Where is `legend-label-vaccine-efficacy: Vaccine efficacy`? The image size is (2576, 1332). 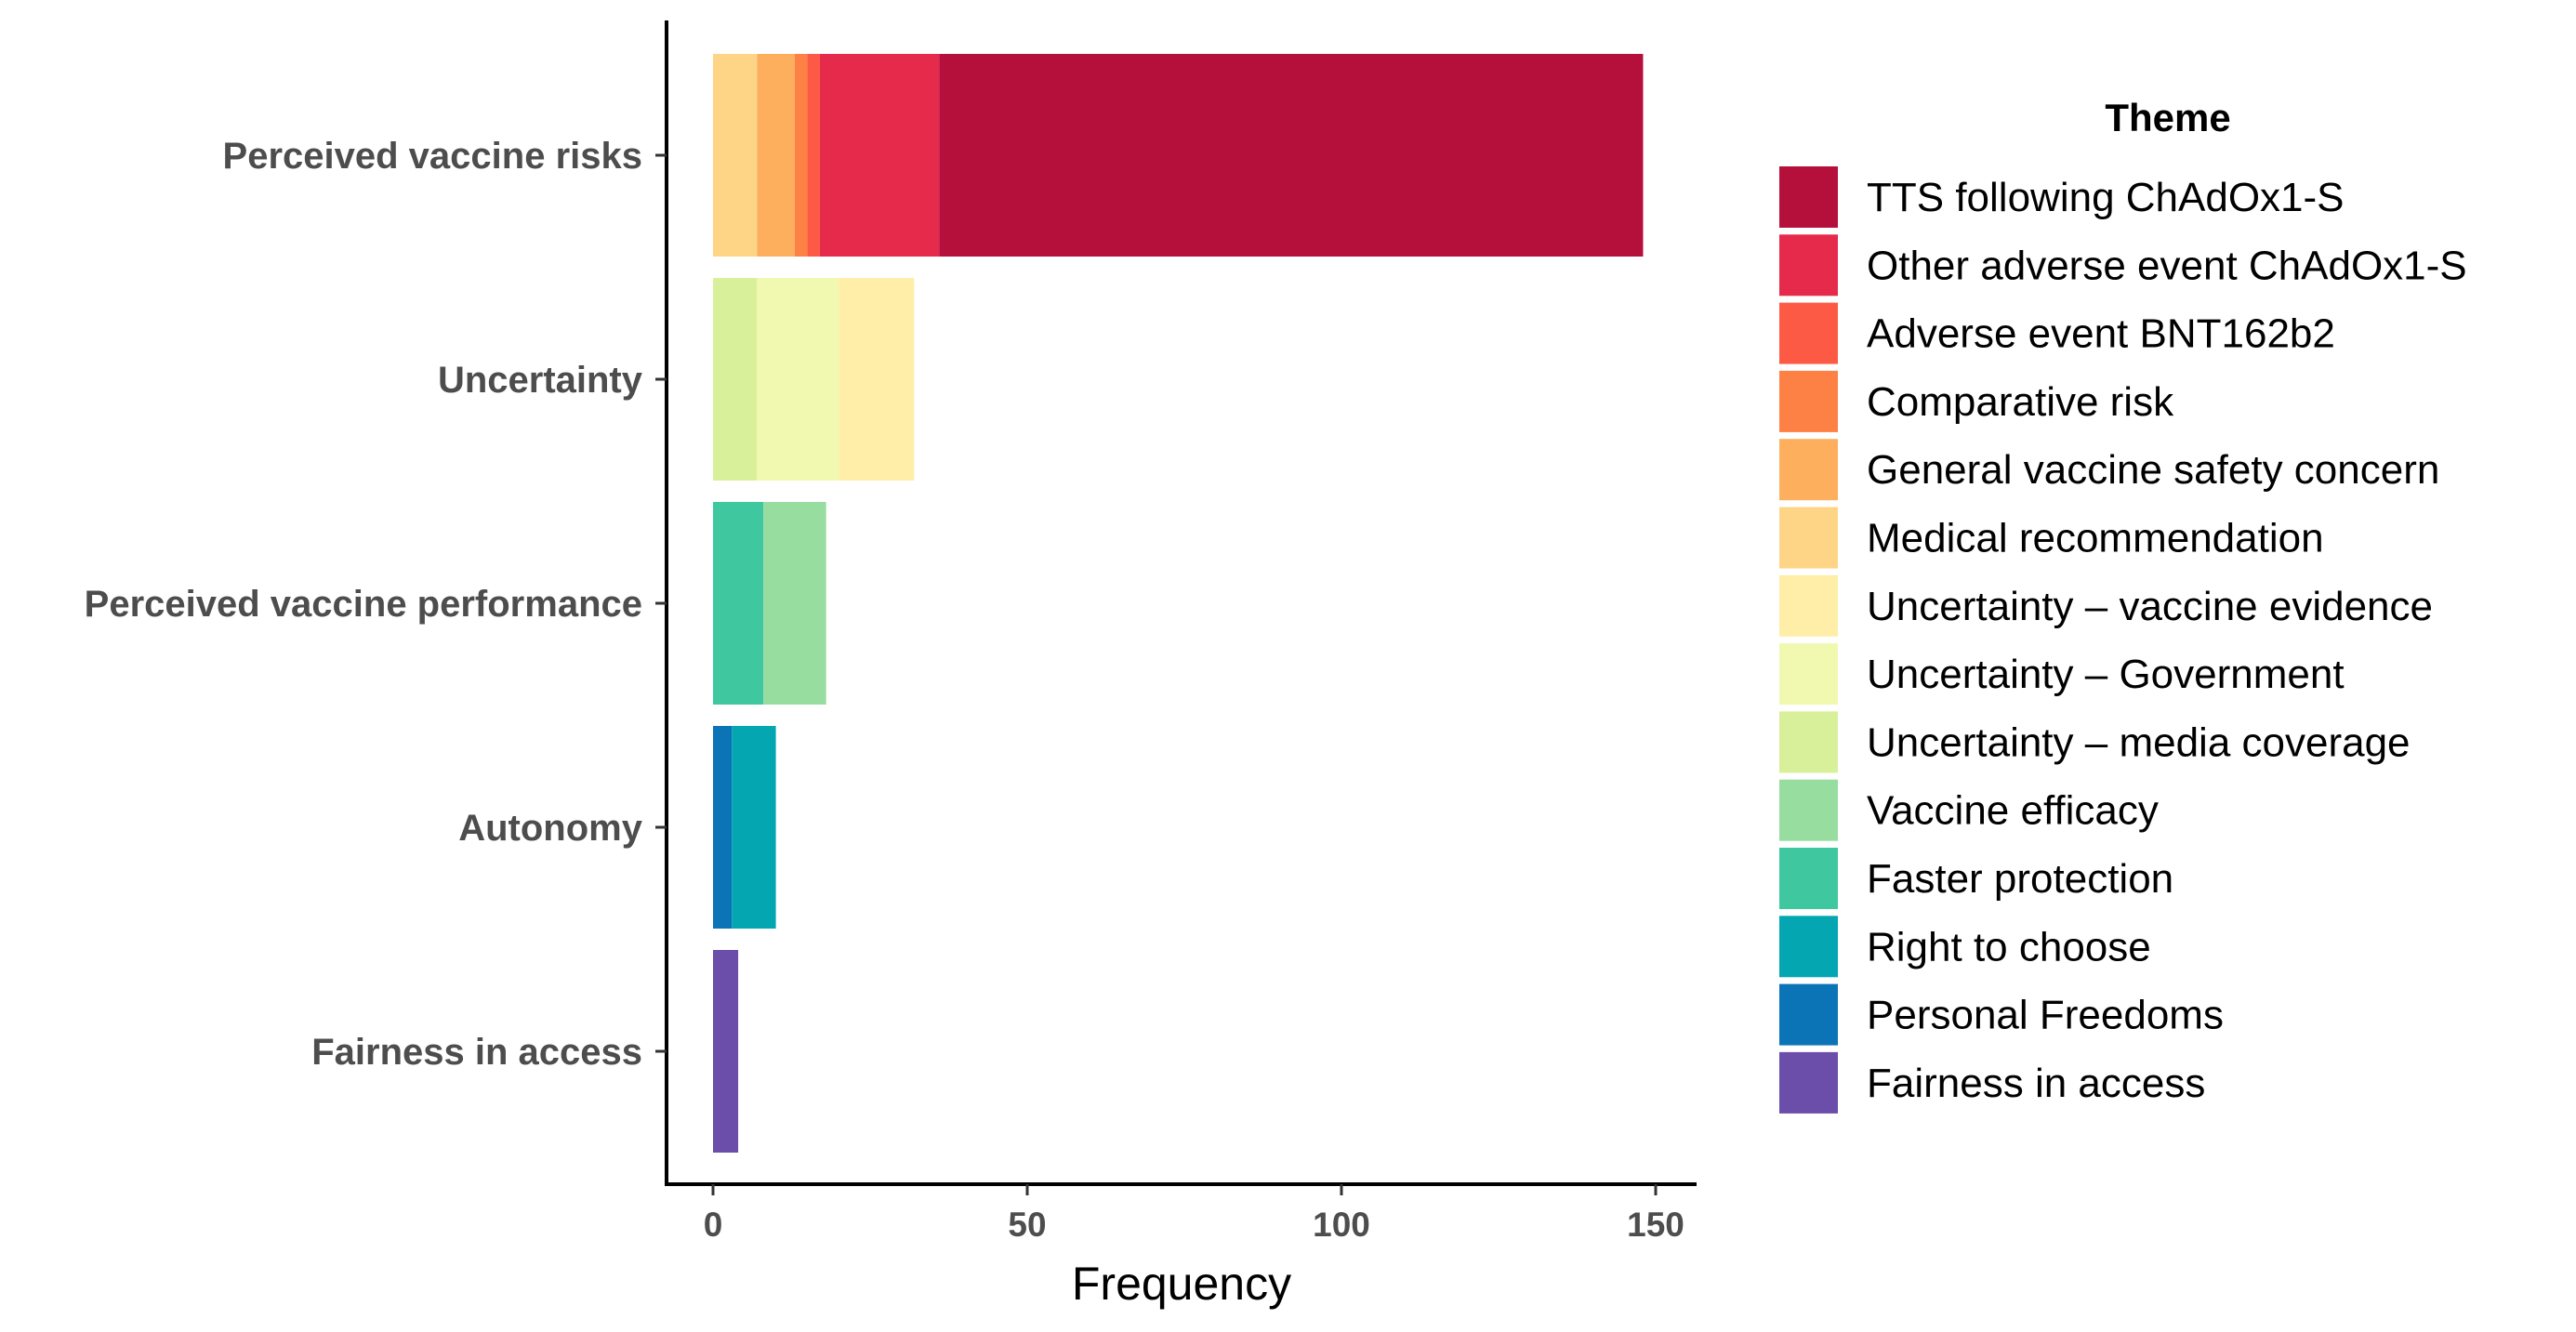
legend-label-vaccine-efficacy: Vaccine efficacy is located at coordinates (2013, 811).